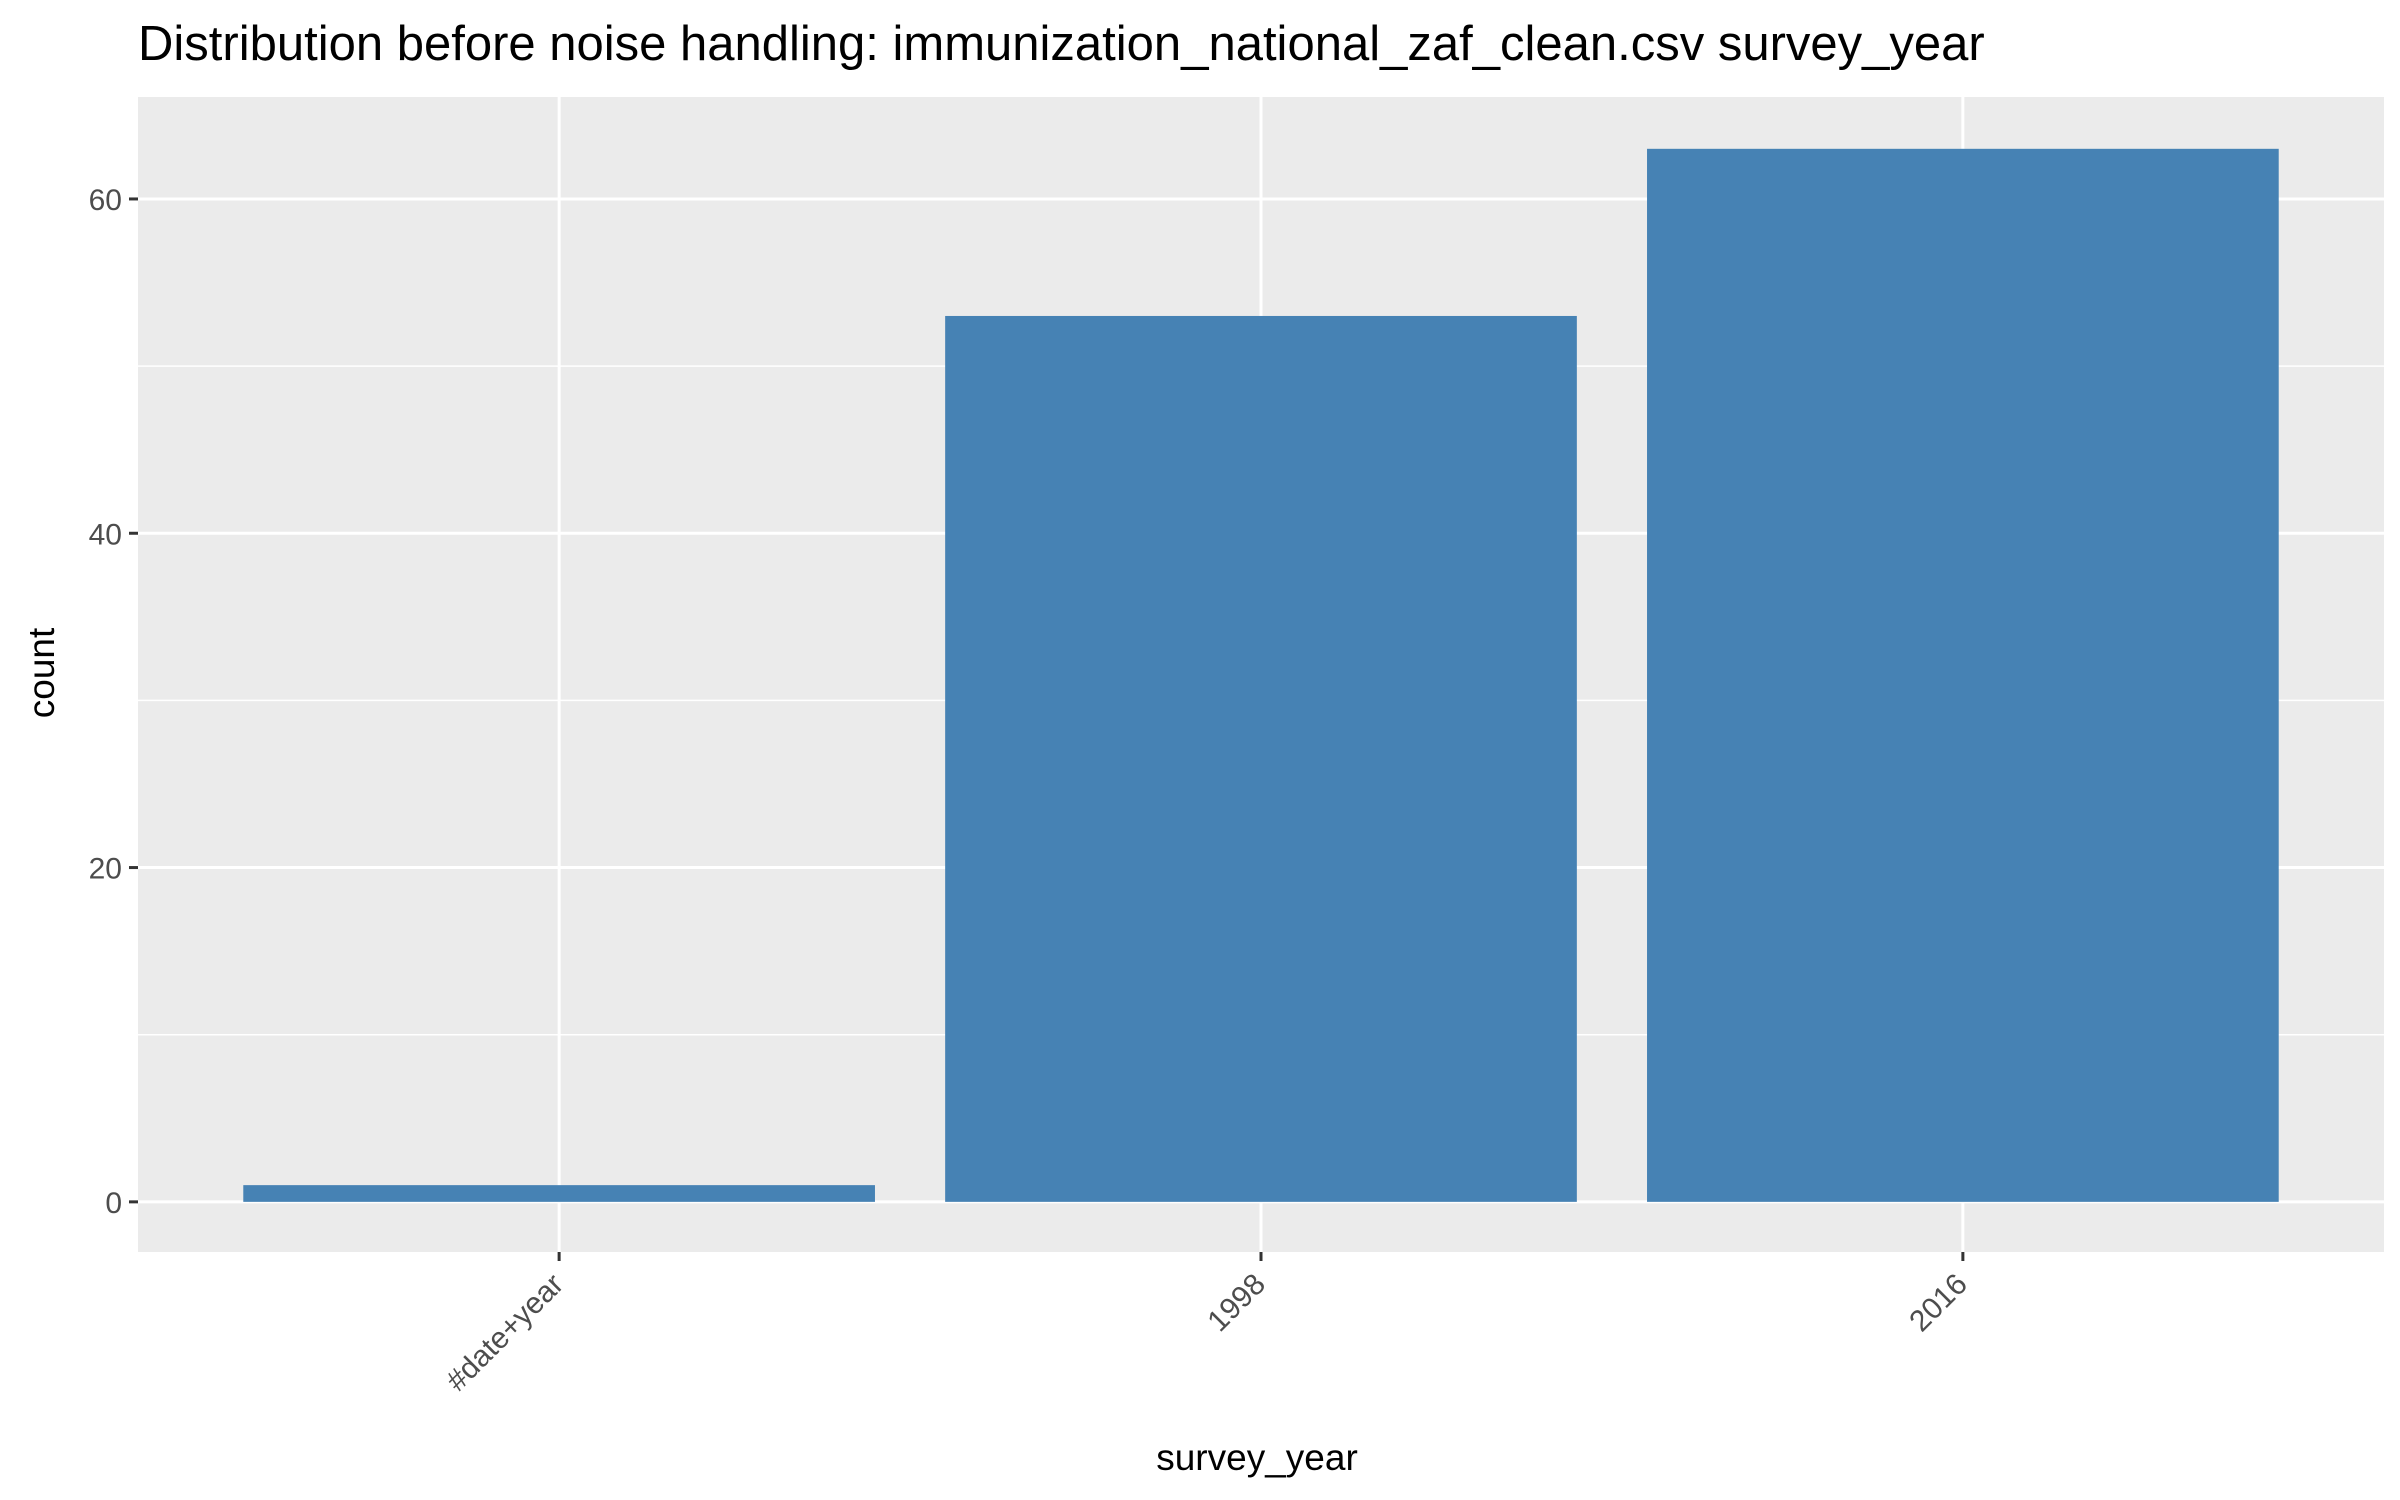  What do you see at coordinates (1938, 1303) in the screenshot?
I see `x-tick-label: 2016` at bounding box center [1938, 1303].